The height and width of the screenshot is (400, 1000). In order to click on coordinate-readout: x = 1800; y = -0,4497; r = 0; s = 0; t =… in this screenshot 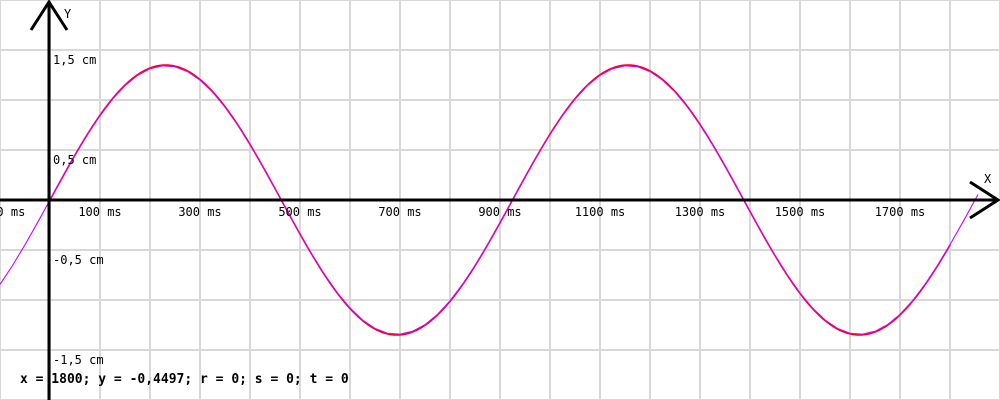, I will do `click(184, 379)`.